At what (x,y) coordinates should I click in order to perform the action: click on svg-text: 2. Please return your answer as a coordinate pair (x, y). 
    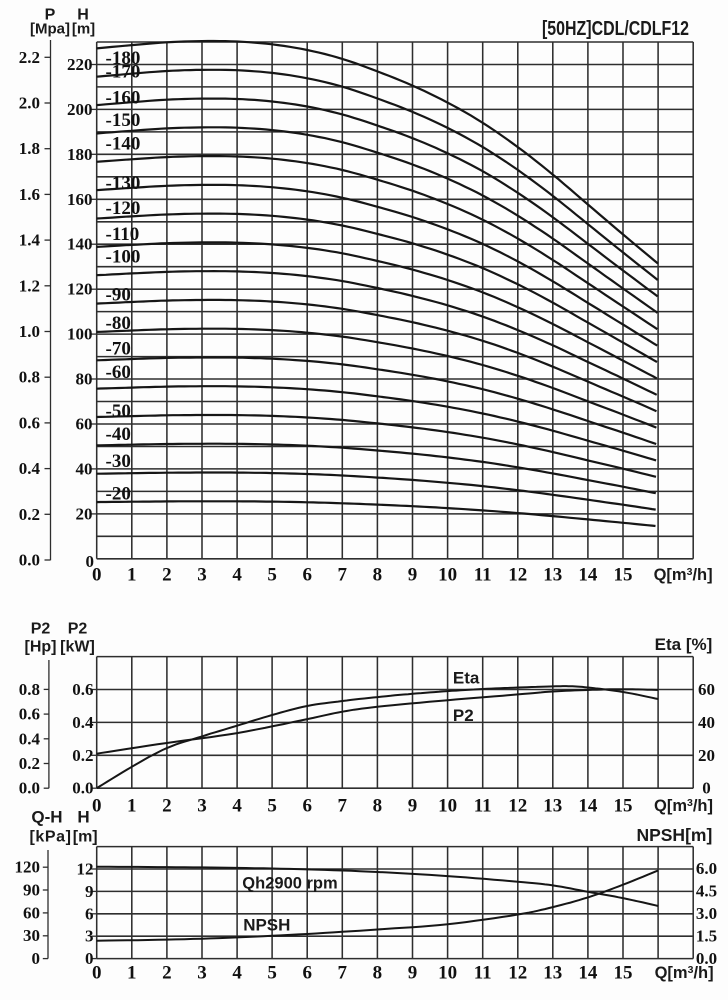
    Looking at the image, I should click on (167, 973).